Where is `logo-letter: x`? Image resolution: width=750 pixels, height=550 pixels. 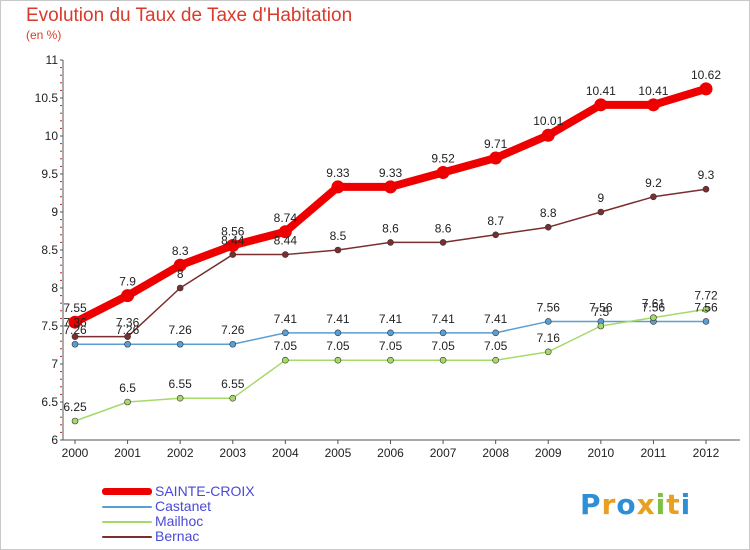 logo-letter: x is located at coordinates (646, 504).